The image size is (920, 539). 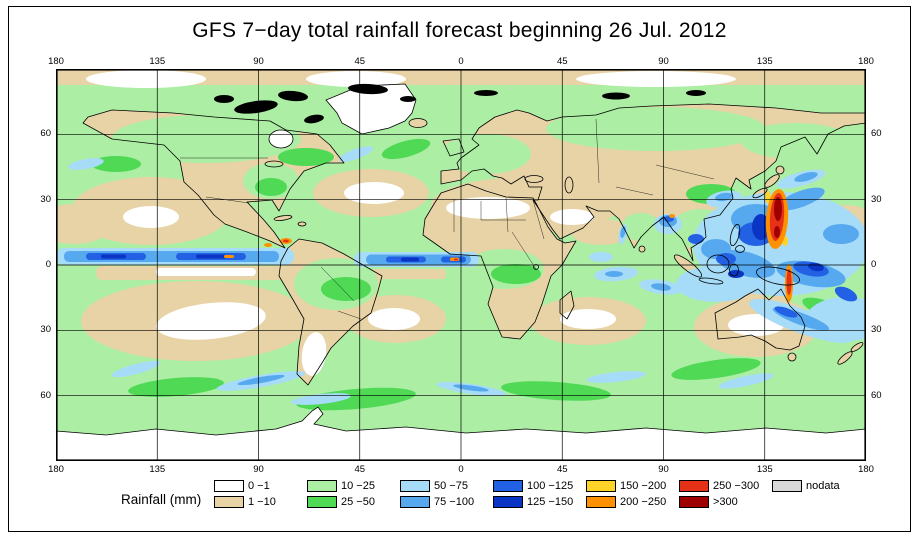 I want to click on legend-item: 0 −1, so click(x=260, y=485).